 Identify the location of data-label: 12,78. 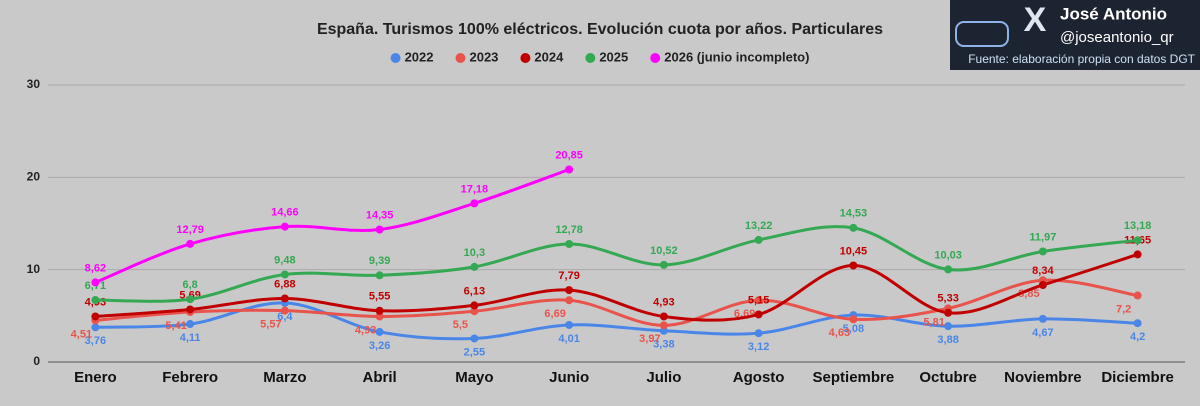
(569, 230).